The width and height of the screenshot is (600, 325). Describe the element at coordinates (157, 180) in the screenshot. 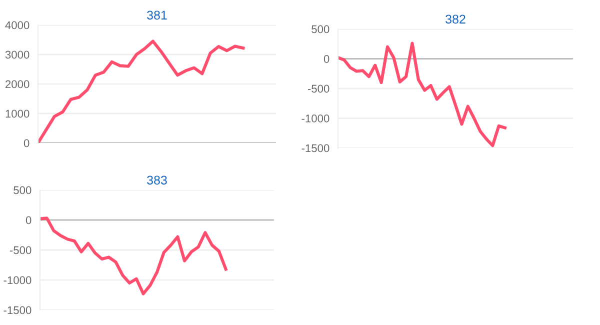

I see `chart-title: 383` at that location.